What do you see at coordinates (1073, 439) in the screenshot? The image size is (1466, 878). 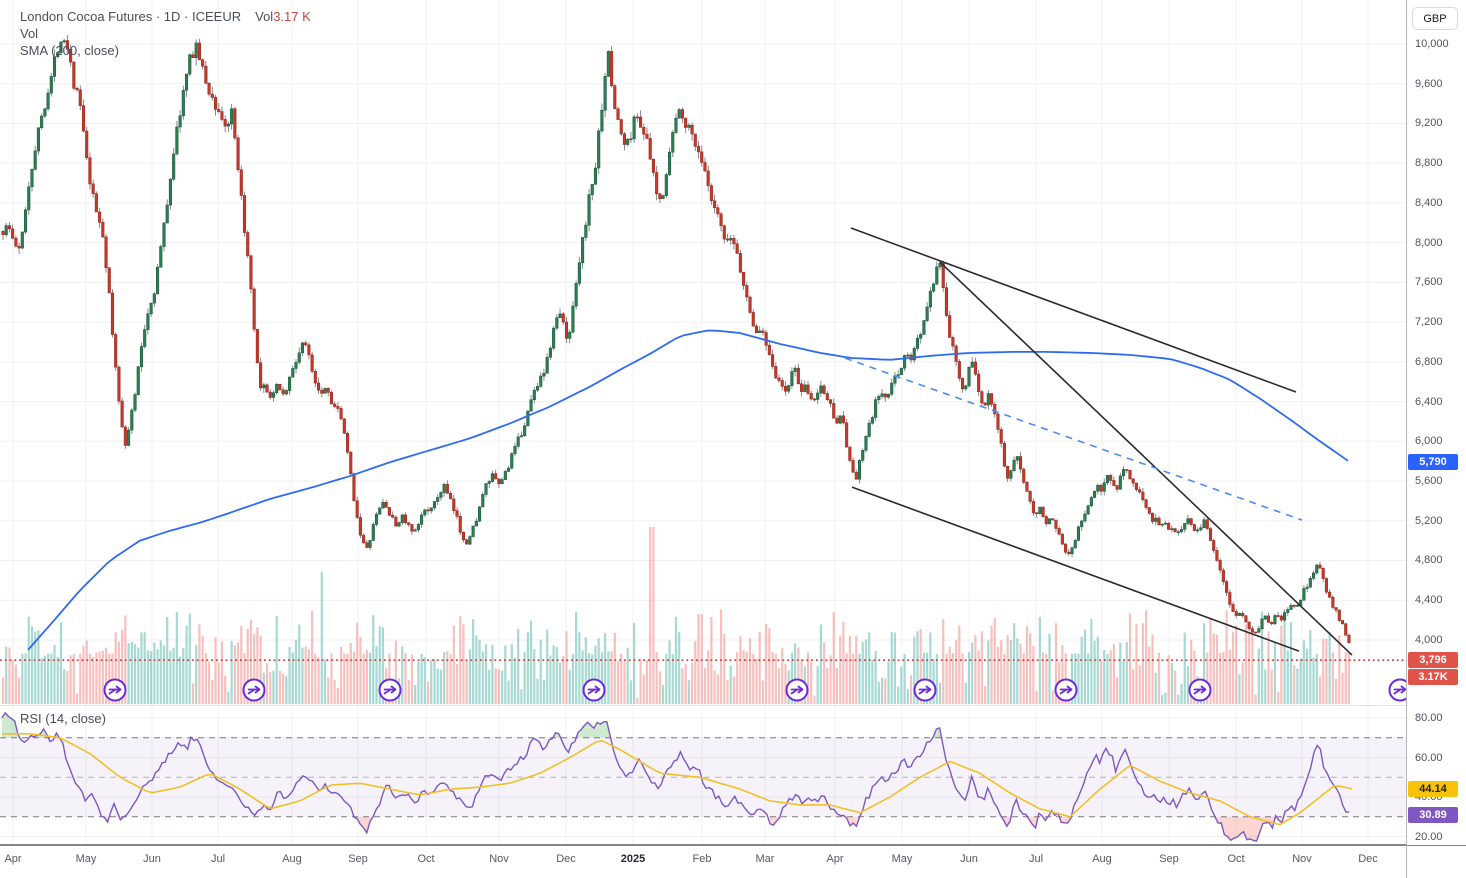 I see `trendline-channel-mid-dashed` at bounding box center [1073, 439].